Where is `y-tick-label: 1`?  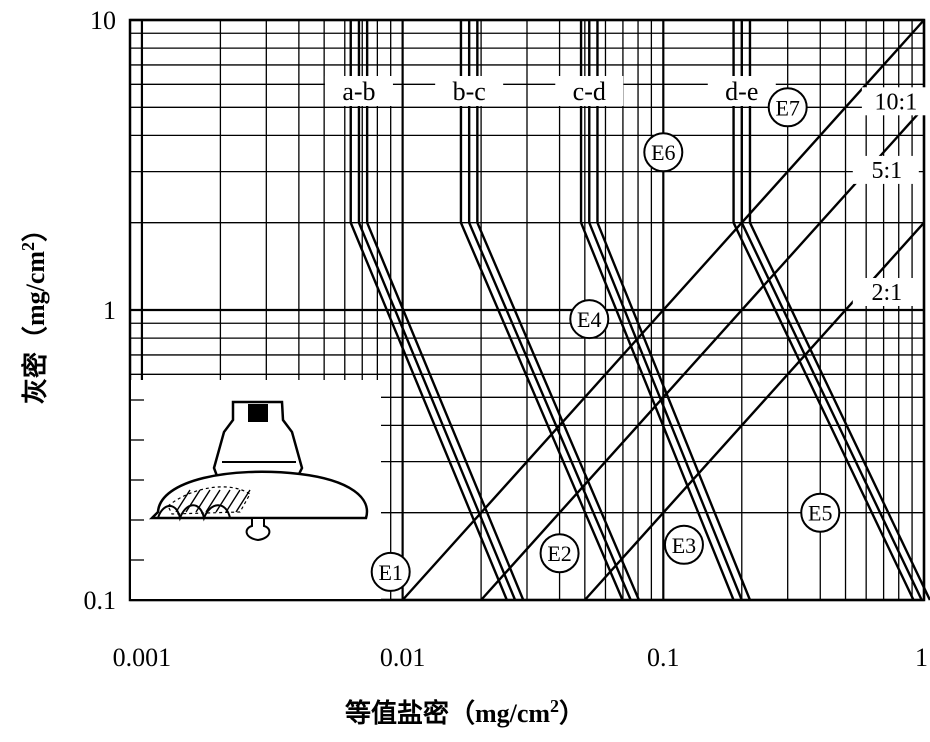
y-tick-label: 1 is located at coordinates (109, 310).